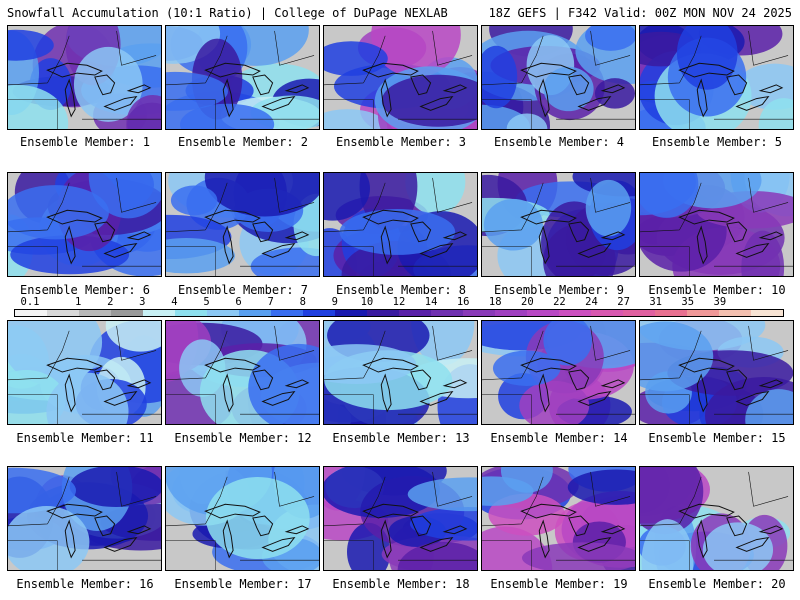  What do you see at coordinates (623, 302) in the screenshot?
I see `colorbar-tick-label: 27` at bounding box center [623, 302].